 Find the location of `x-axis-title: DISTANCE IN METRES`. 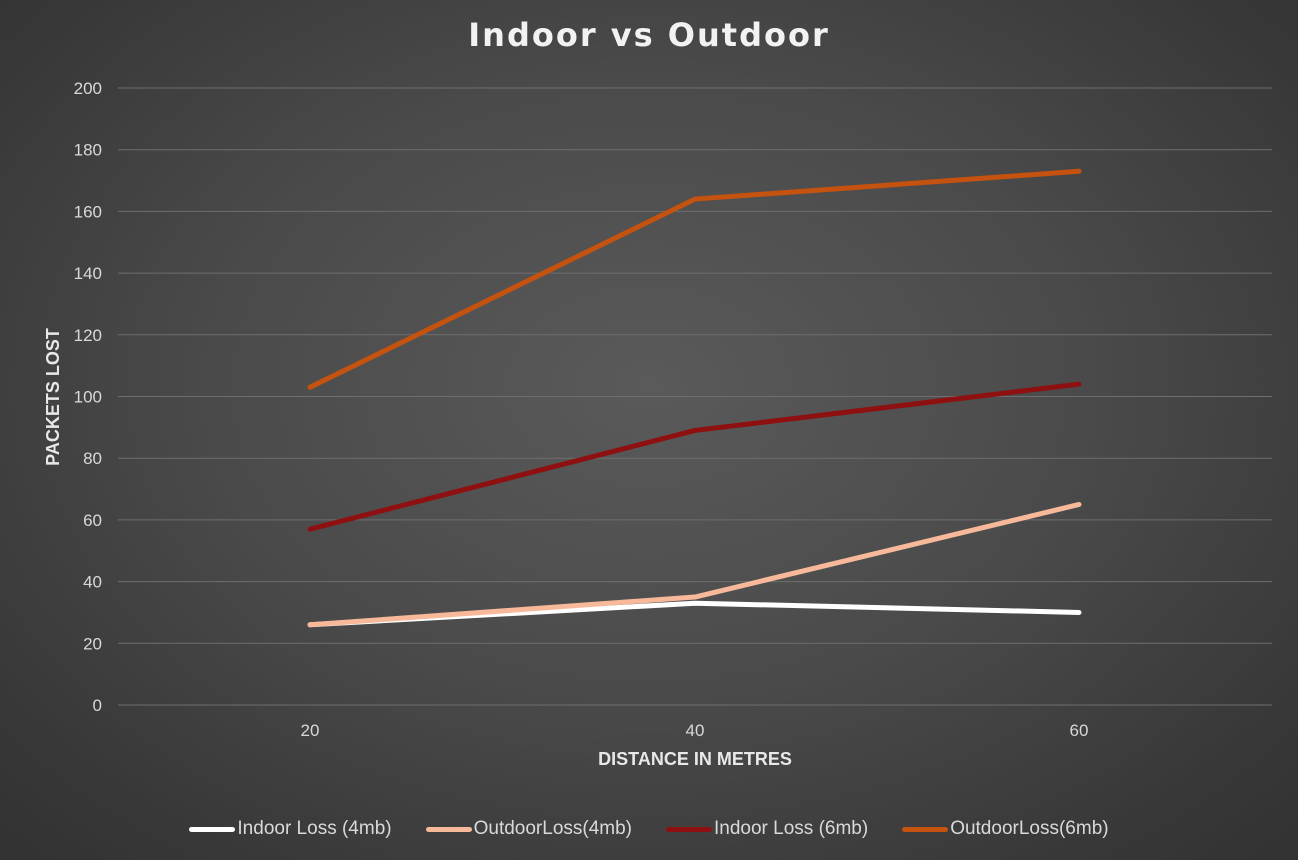

x-axis-title: DISTANCE IN METRES is located at coordinates (695, 759).